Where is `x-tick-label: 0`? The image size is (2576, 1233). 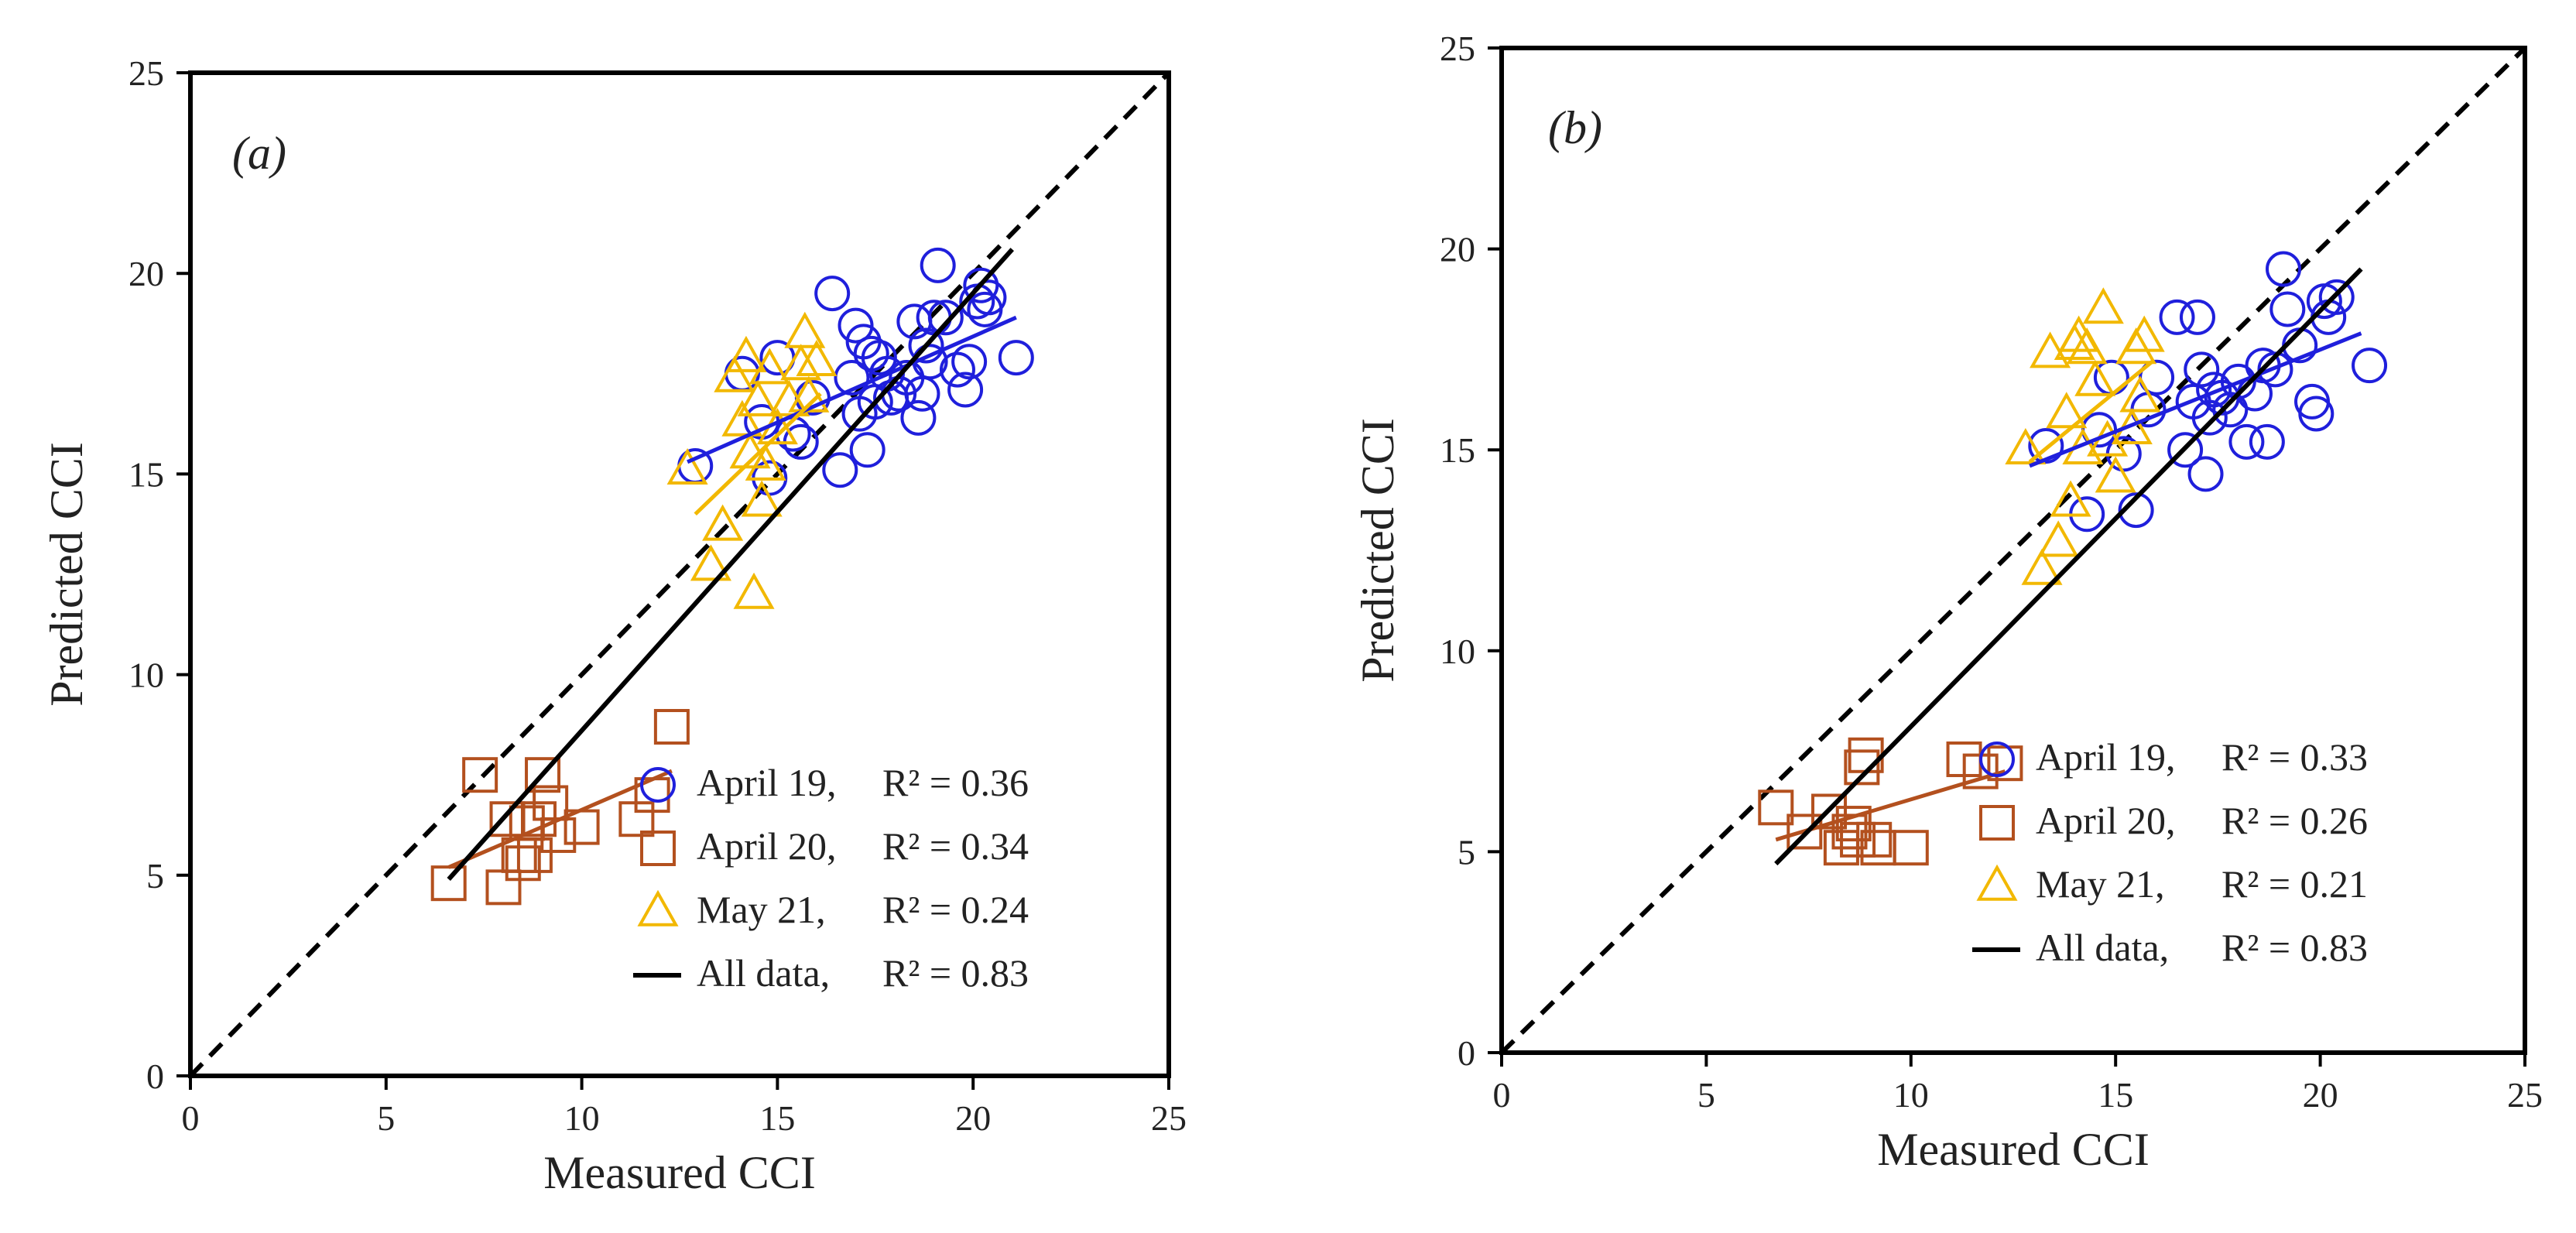 x-tick-label: 0 is located at coordinates (1502, 1095).